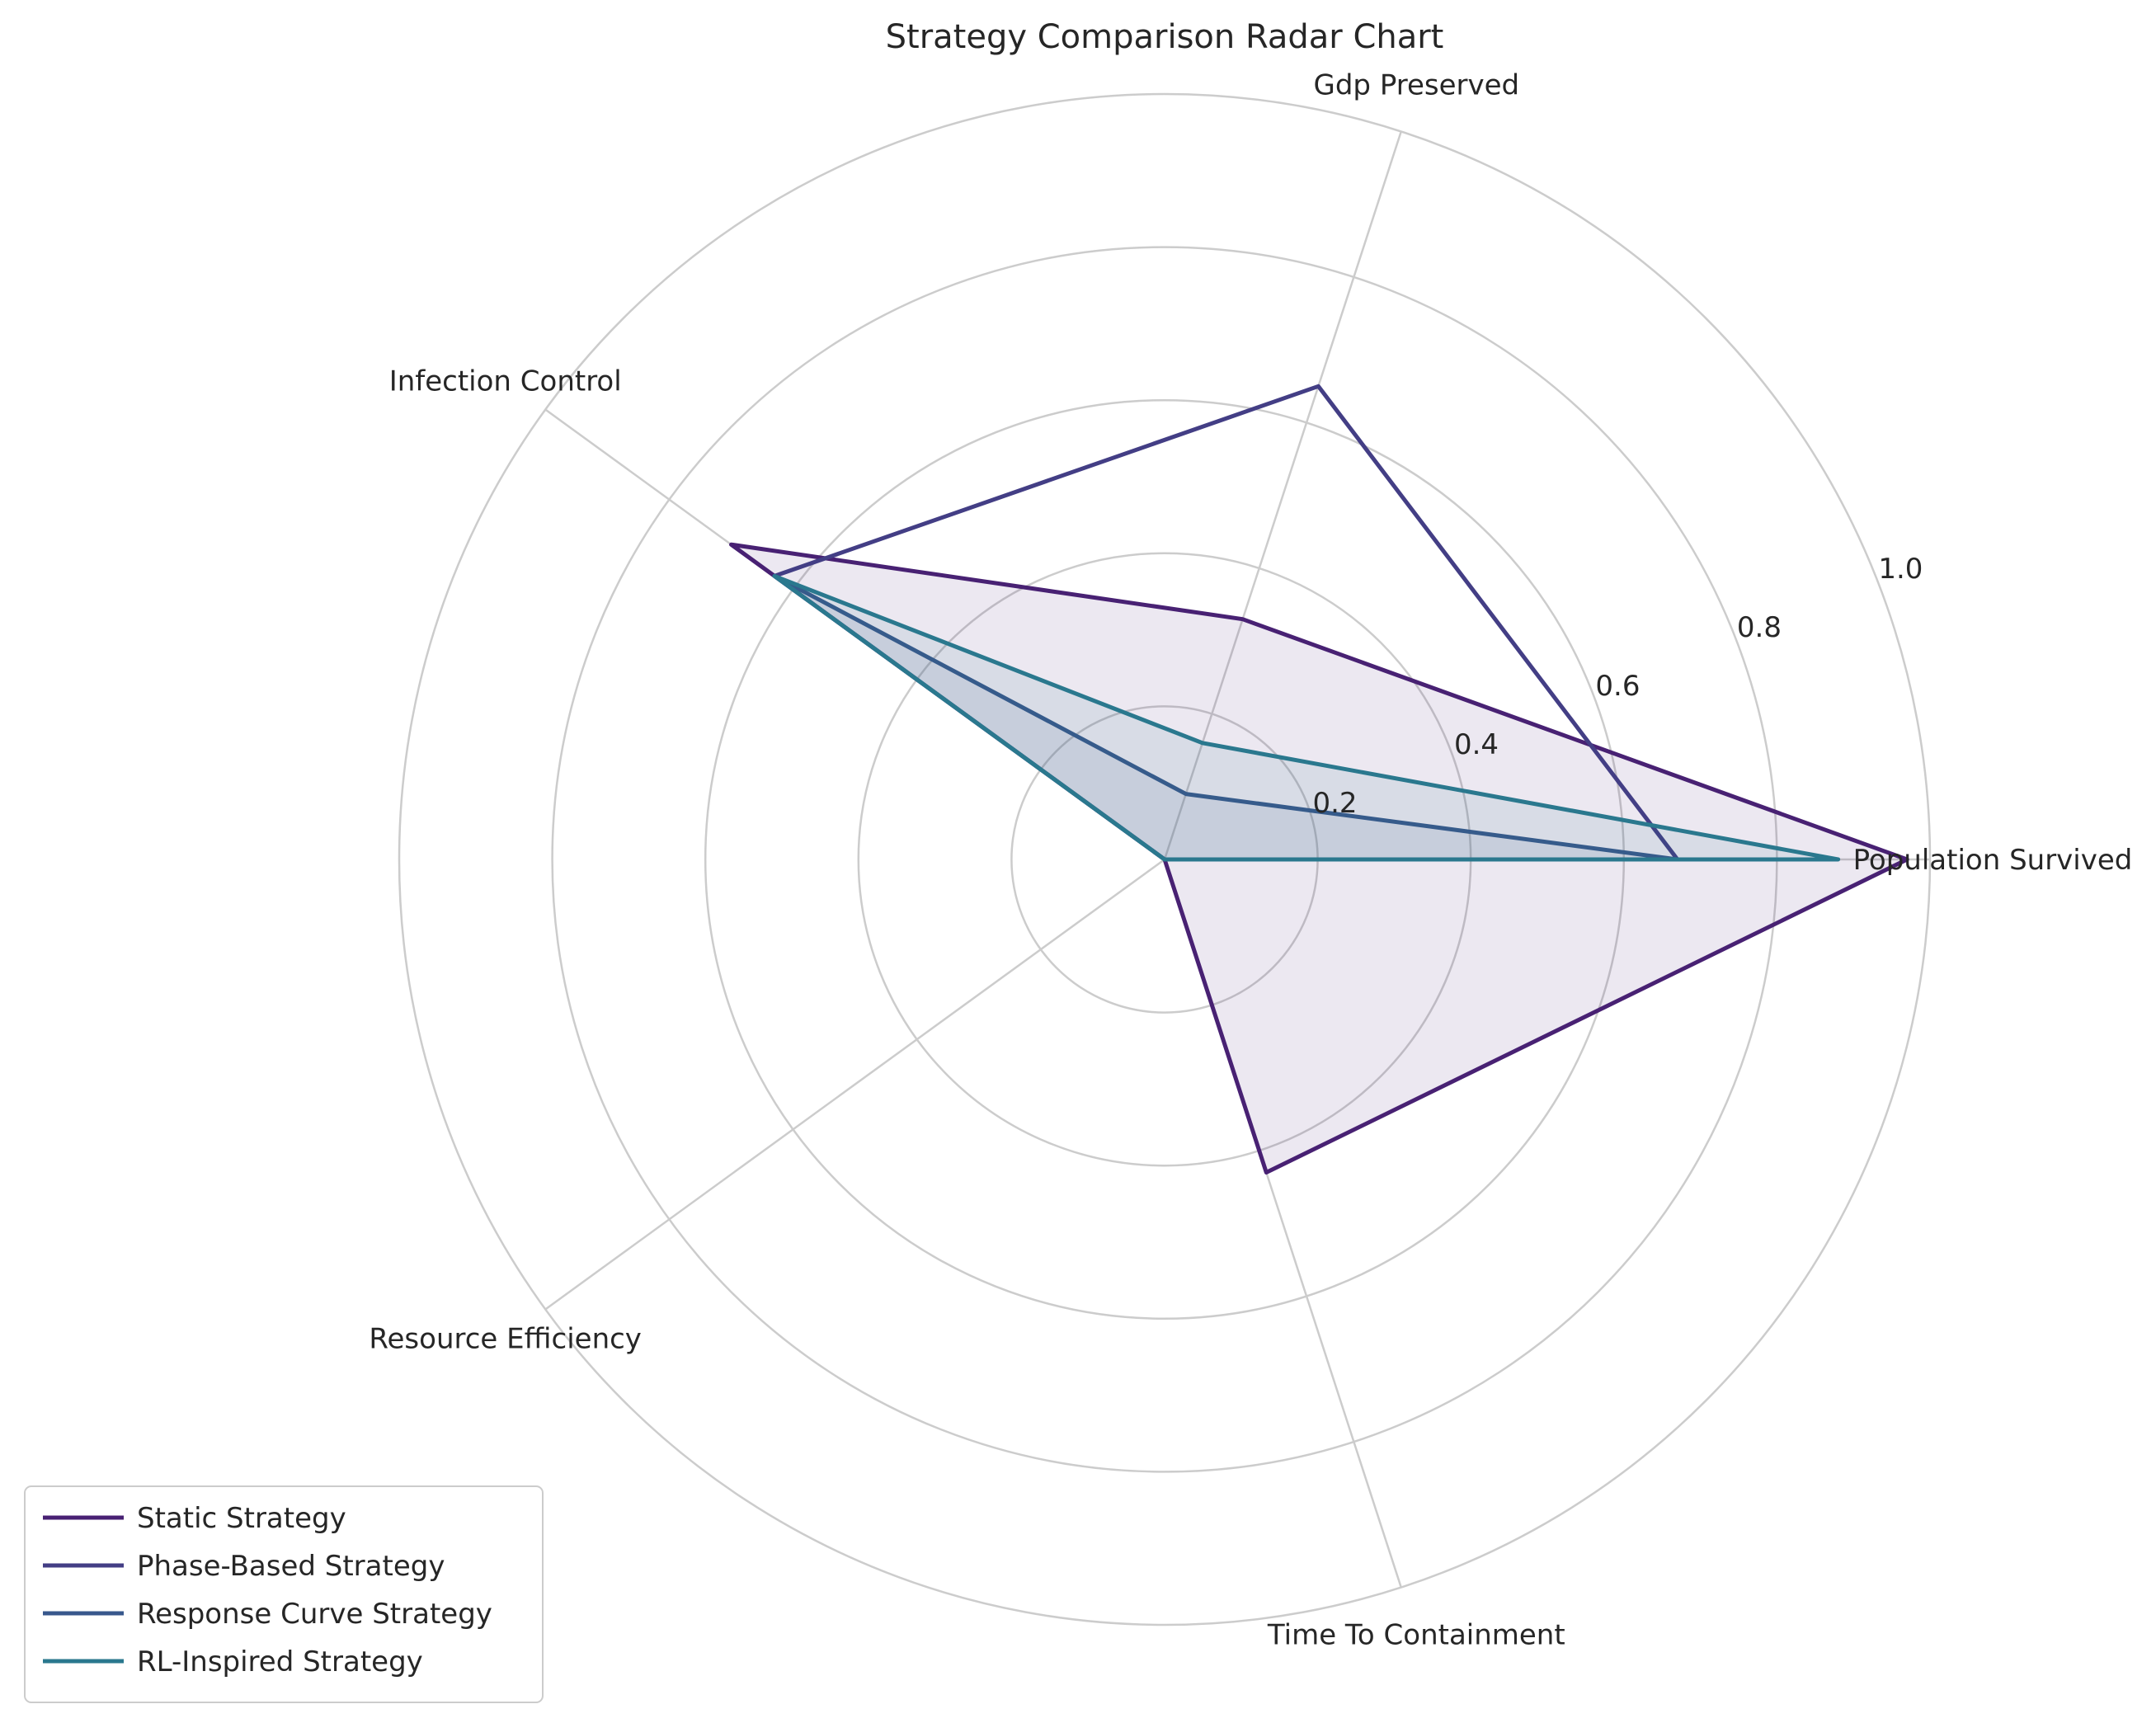  I want to click on legend-label-3: RL-Inspired Strategy, so click(280, 1661).